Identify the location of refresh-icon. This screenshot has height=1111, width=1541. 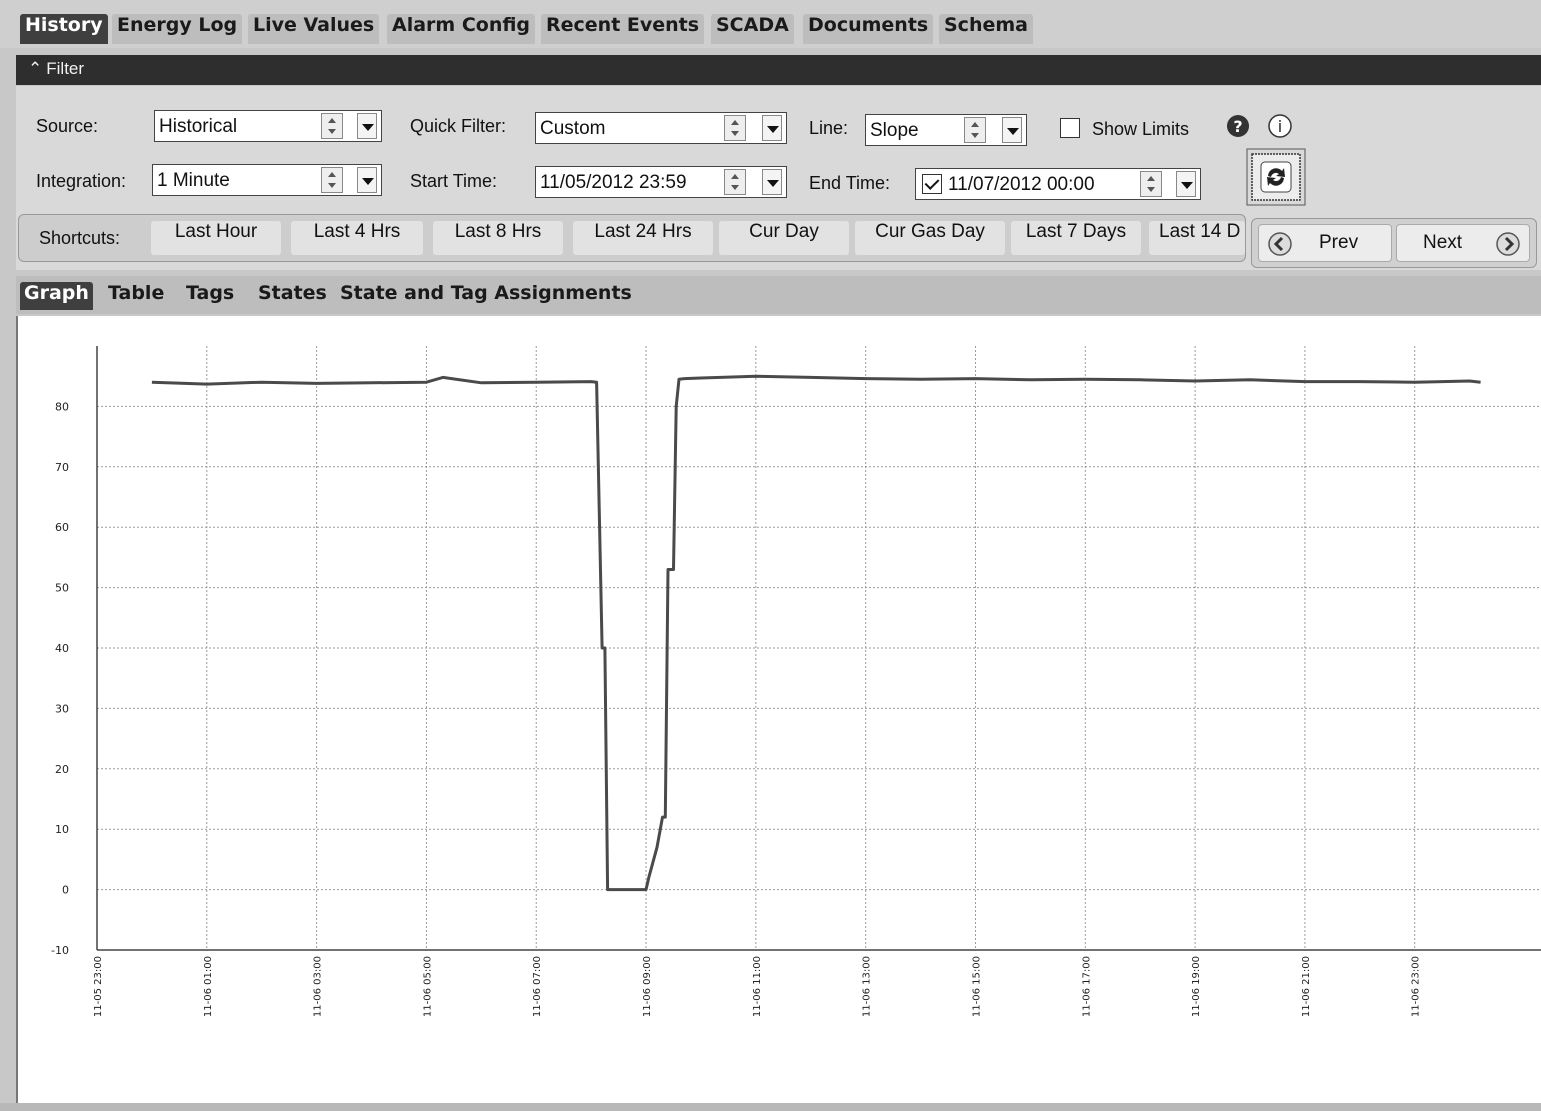
(1276, 177).